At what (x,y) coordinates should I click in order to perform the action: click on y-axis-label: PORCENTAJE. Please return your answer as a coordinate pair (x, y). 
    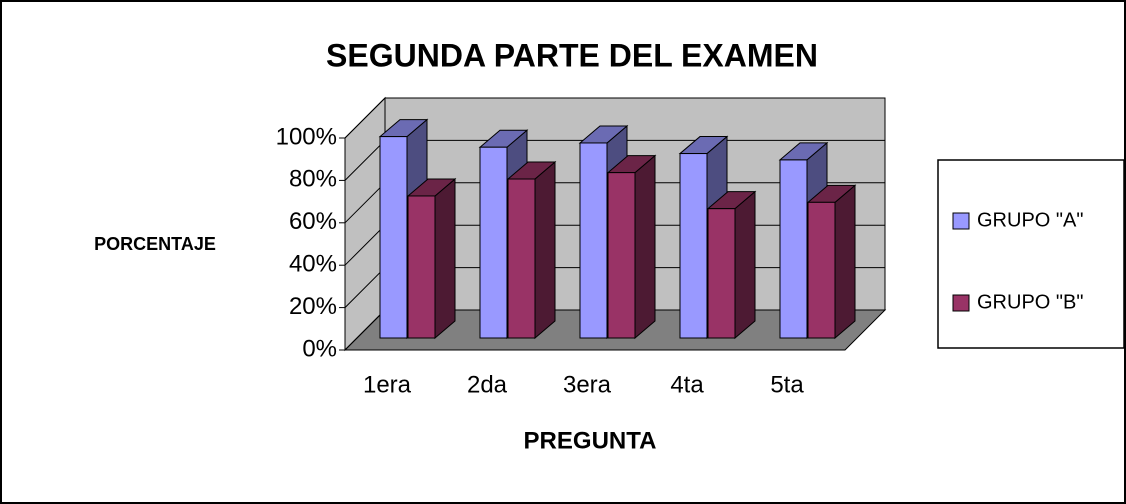
    Looking at the image, I should click on (155, 244).